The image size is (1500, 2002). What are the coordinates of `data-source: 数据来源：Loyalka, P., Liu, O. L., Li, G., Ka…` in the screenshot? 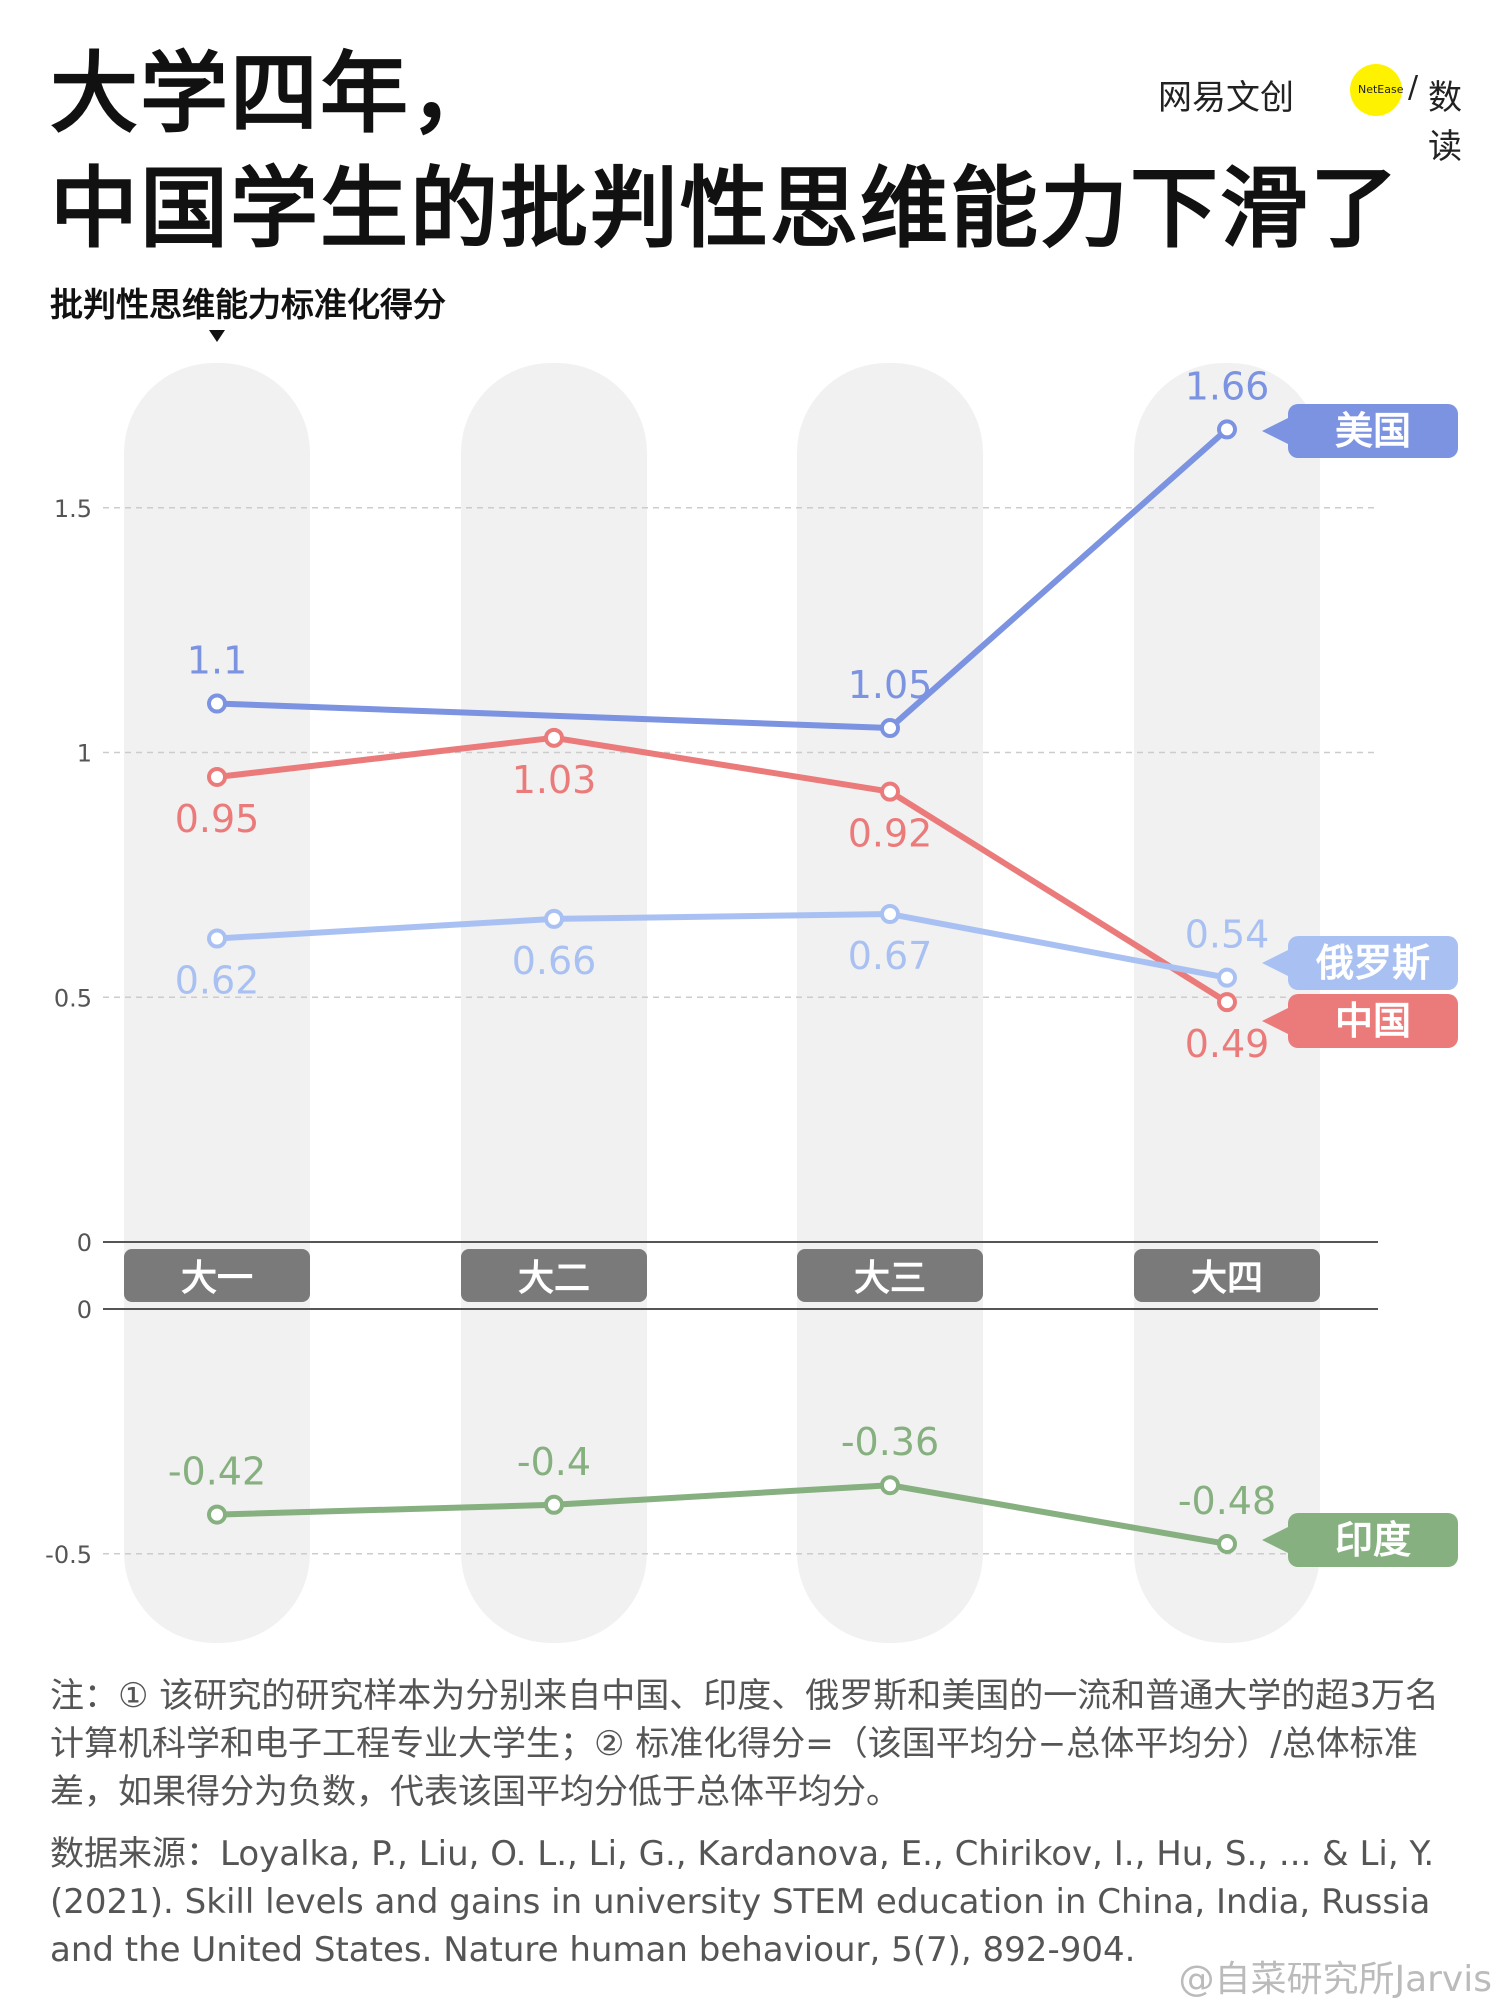 It's located at (742, 1902).